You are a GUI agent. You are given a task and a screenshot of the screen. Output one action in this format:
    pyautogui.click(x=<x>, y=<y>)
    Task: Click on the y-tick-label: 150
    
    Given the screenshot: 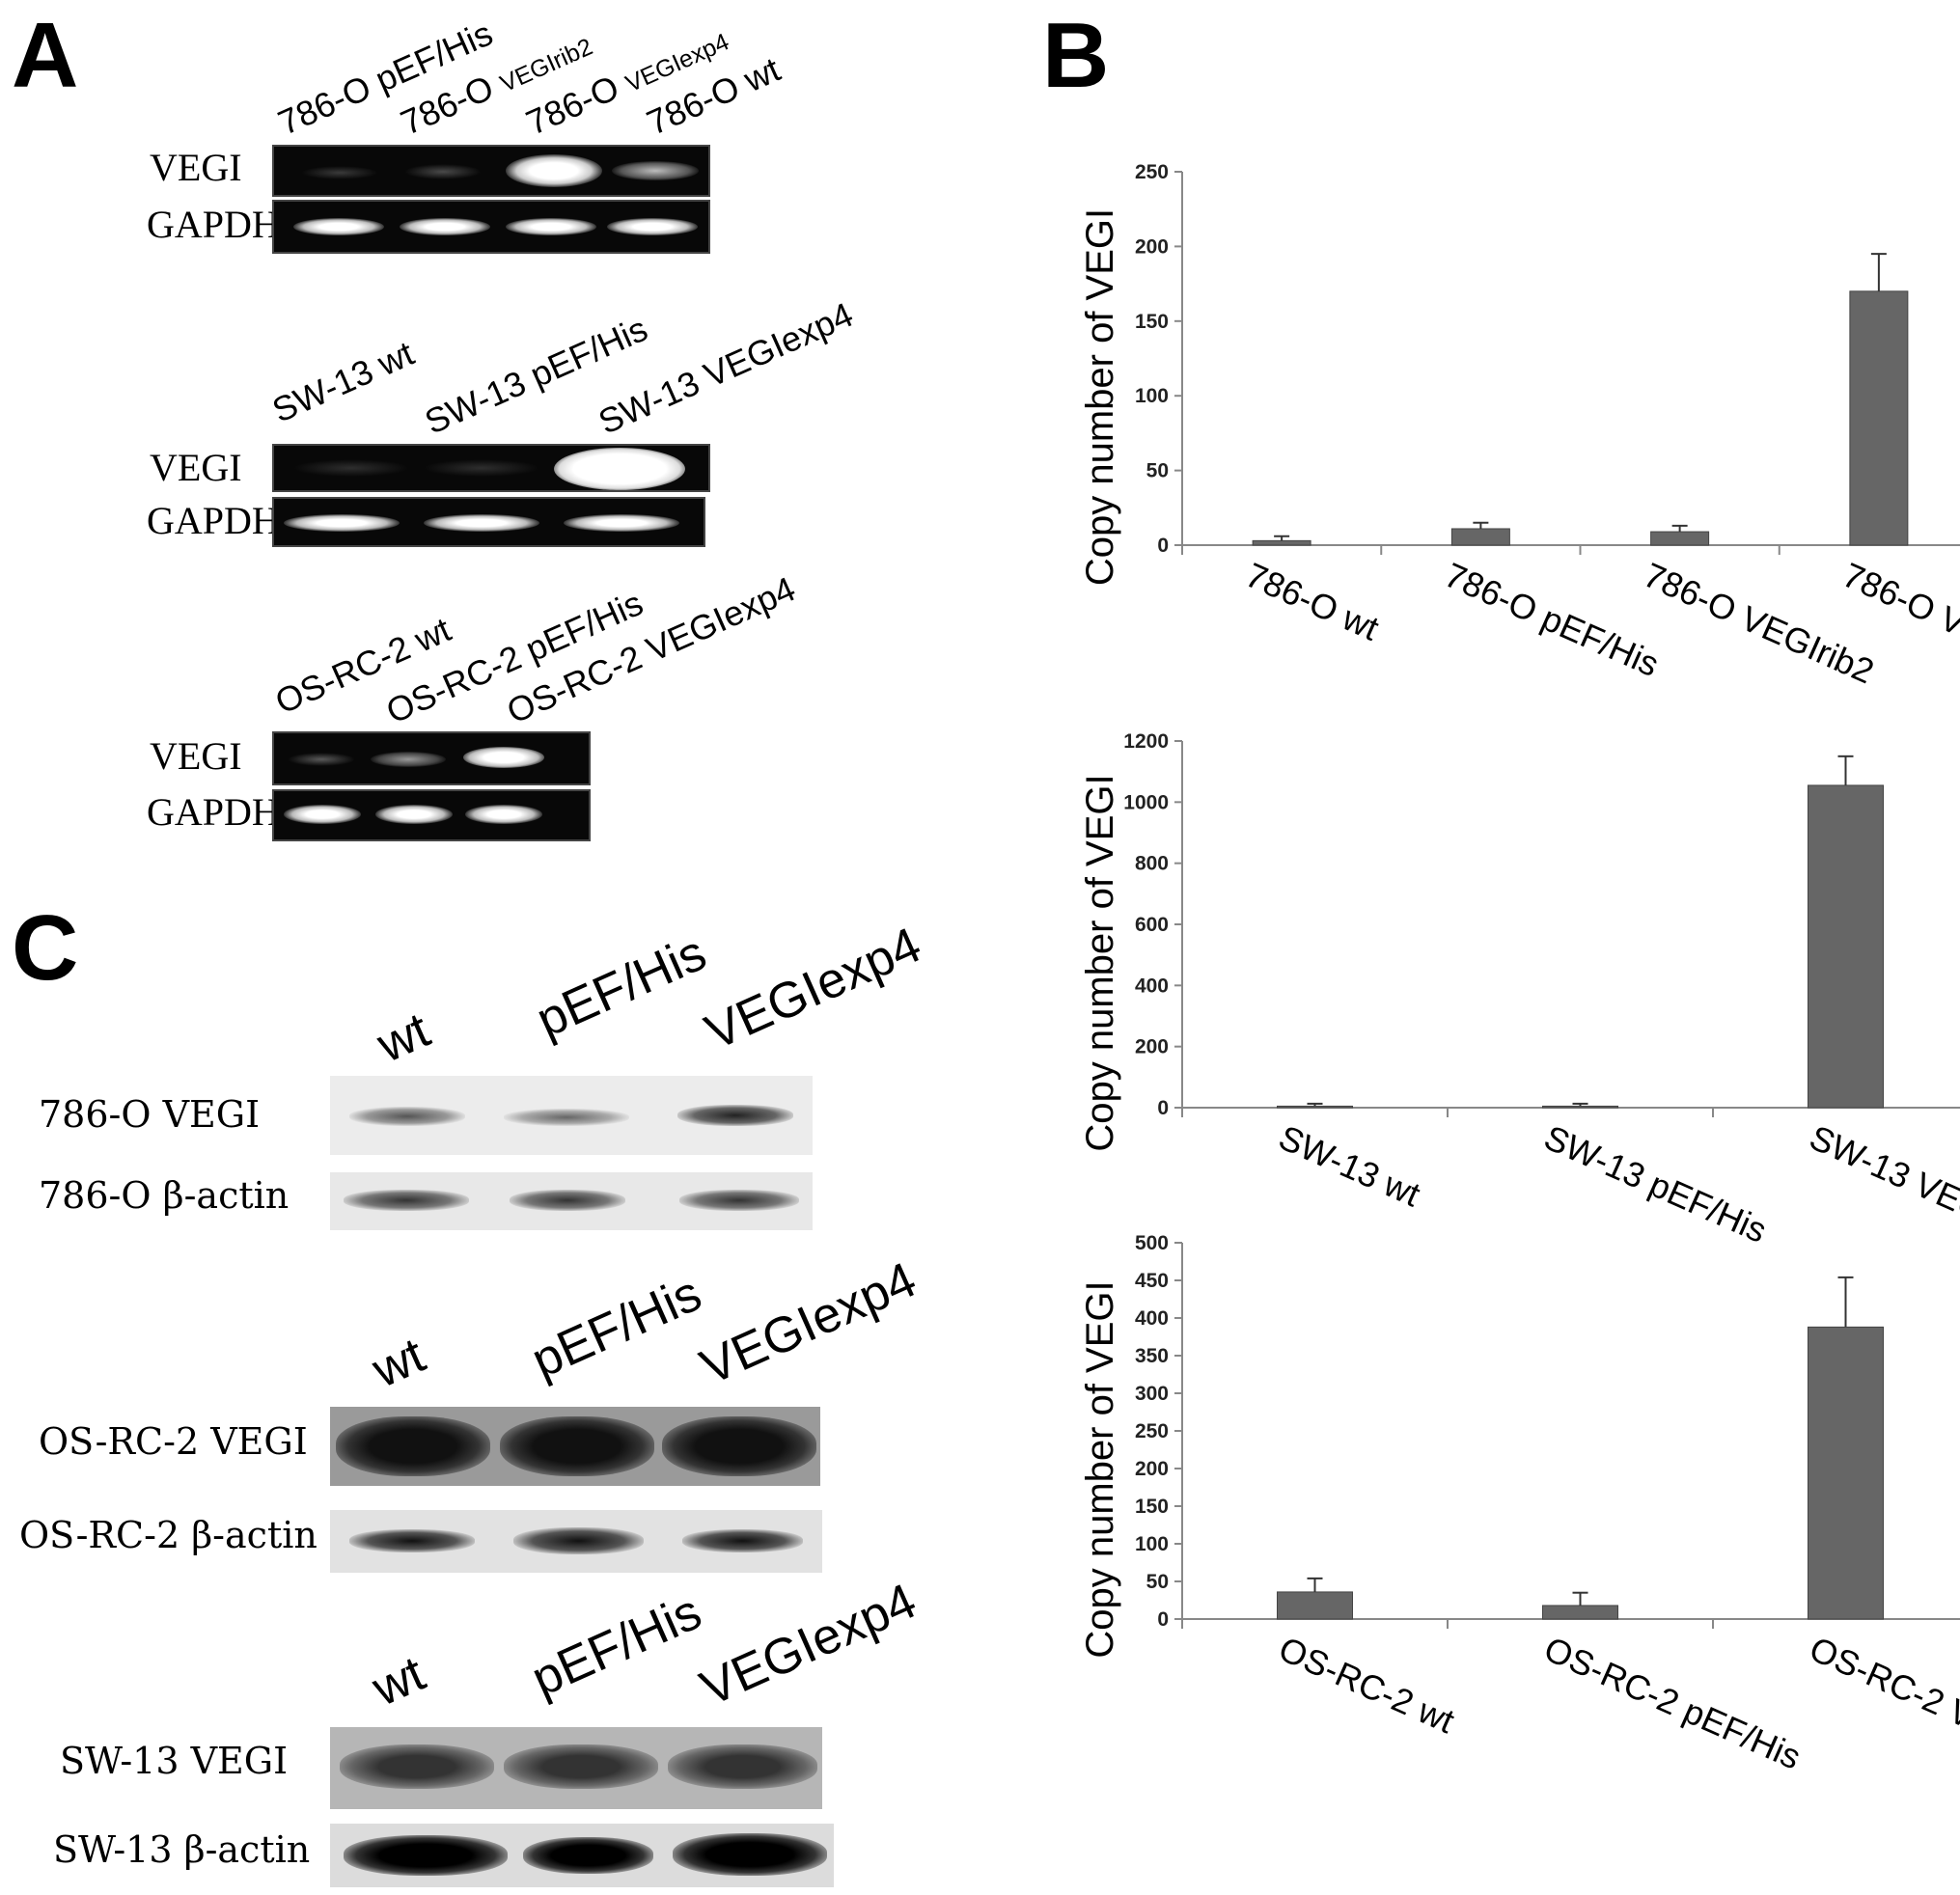 What is the action you would take?
    pyautogui.click(x=1152, y=322)
    